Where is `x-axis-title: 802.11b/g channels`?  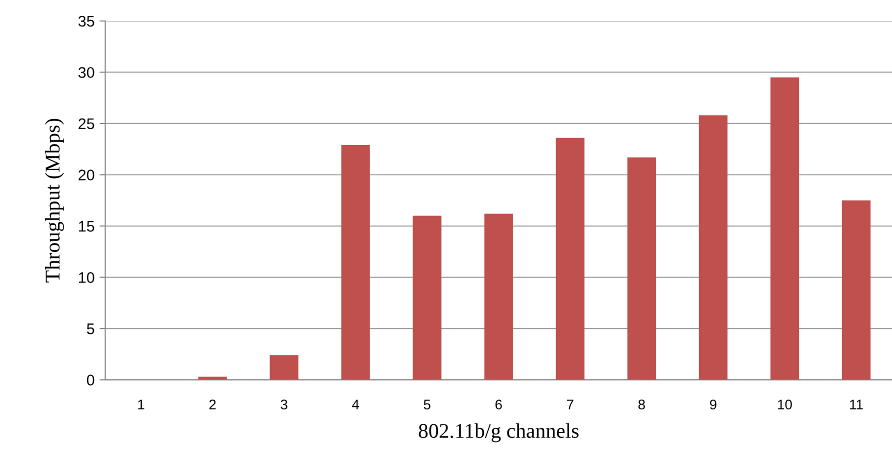 x-axis-title: 802.11b/g channels is located at coordinates (498, 432).